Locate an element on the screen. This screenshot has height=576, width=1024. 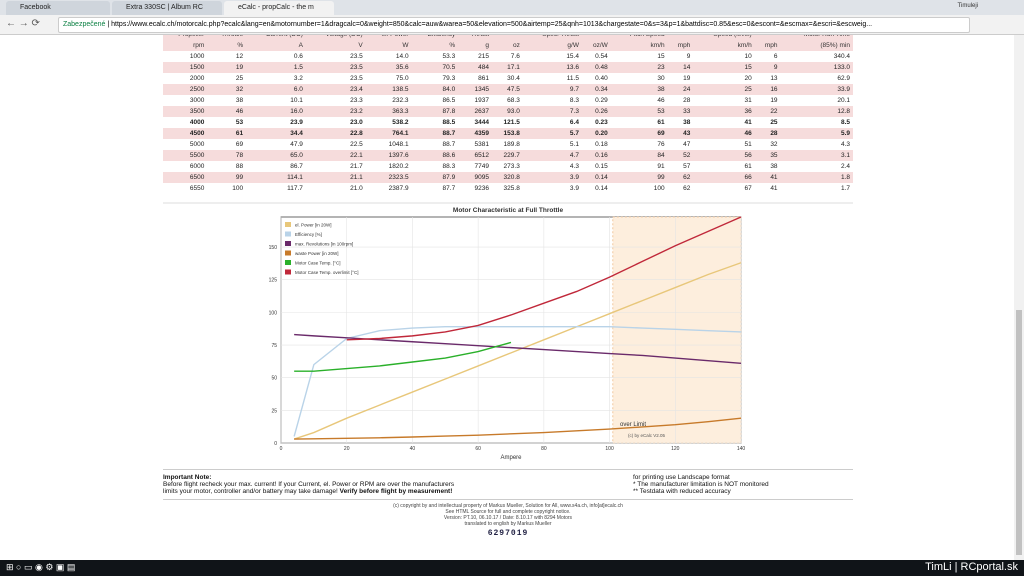
legend-swatch is located at coordinates (288, 272).